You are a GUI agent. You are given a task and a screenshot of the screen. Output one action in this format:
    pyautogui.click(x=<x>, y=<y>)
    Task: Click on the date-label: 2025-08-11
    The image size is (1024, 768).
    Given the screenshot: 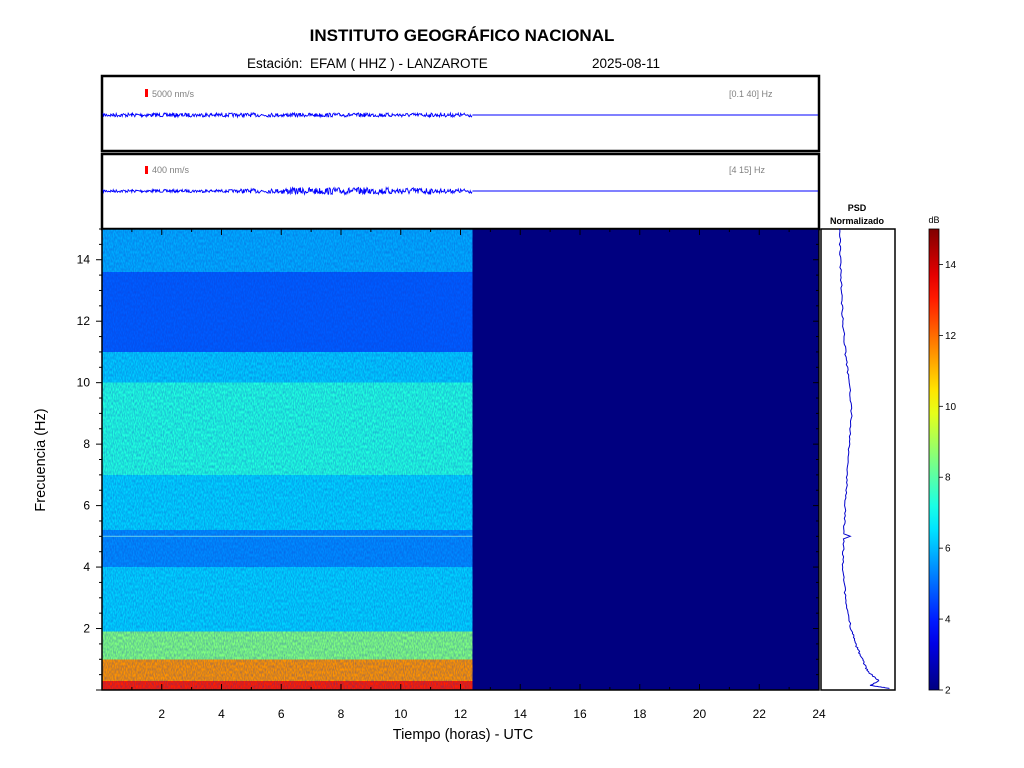 What is the action you would take?
    pyautogui.click(x=626, y=63)
    